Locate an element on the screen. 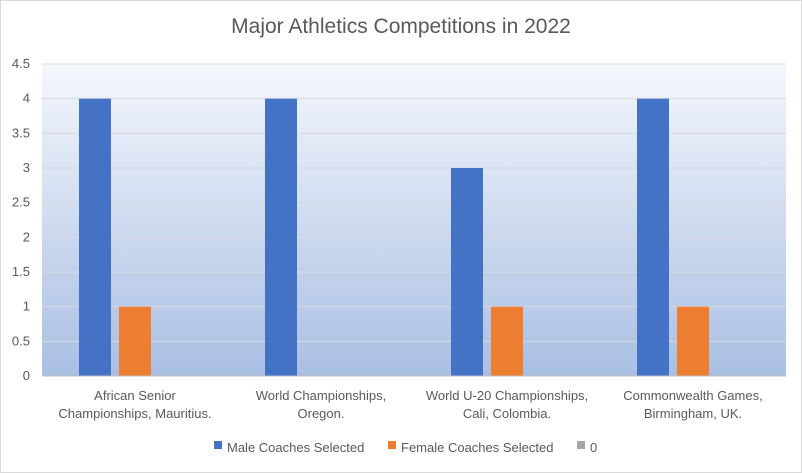 The width and height of the screenshot is (802, 473). x-tick-label: Championships, Mauritius. is located at coordinates (134, 413).